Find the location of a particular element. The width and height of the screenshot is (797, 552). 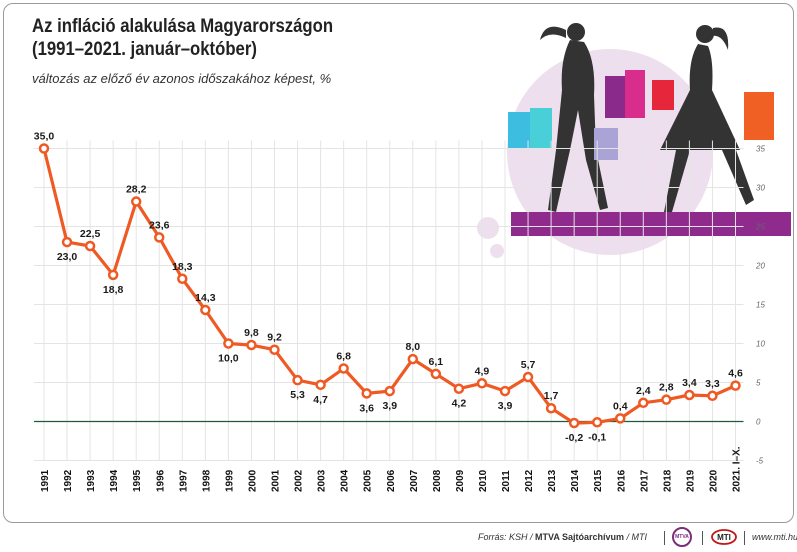

x-tick-label: 2003 is located at coordinates (322, 480).